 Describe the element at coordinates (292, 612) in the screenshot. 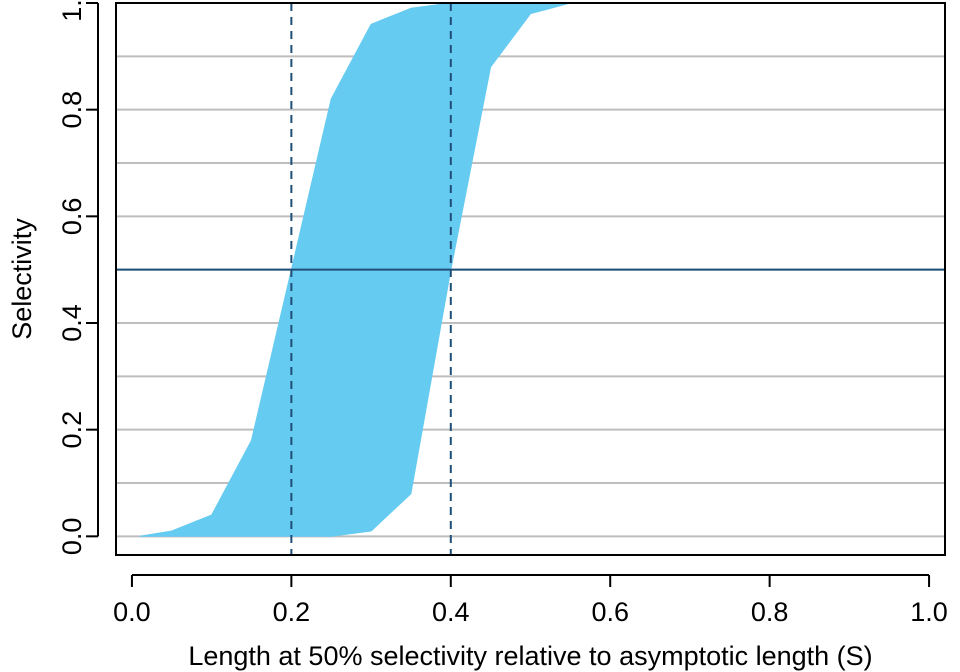

I see `x-tick-label-1: 0.2` at that location.